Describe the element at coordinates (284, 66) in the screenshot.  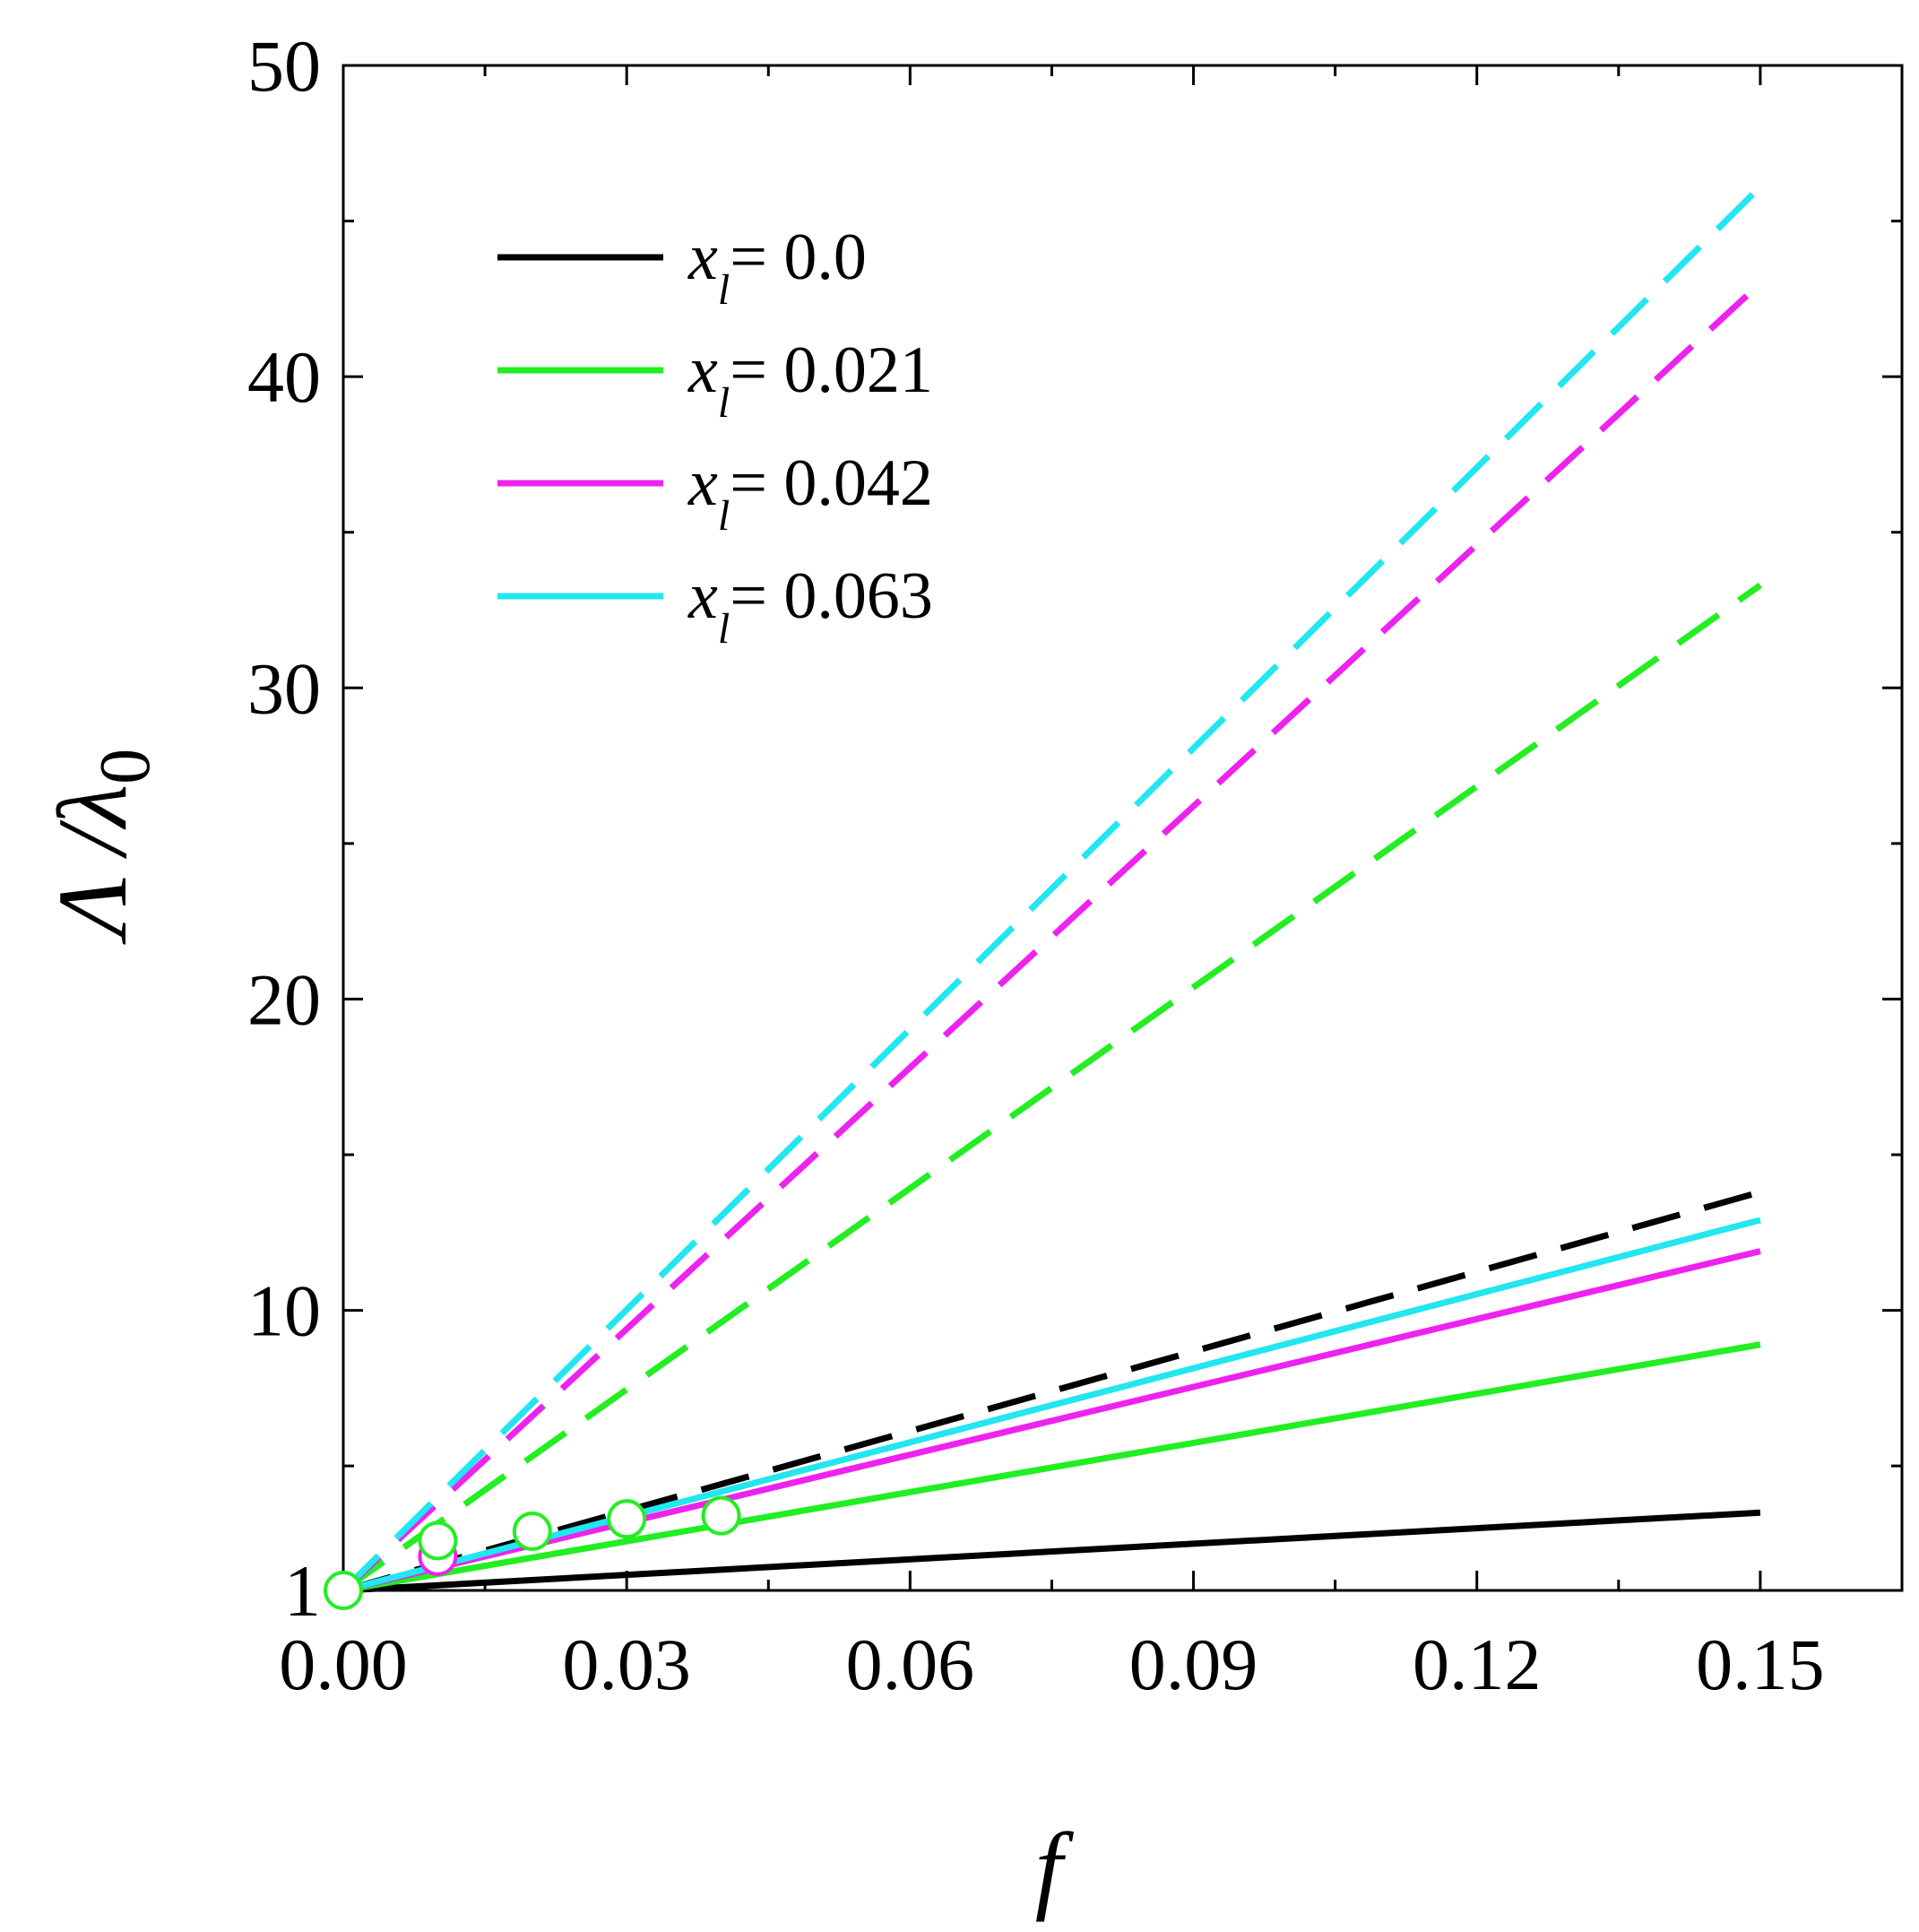
I see `y-tick-label: 50` at that location.